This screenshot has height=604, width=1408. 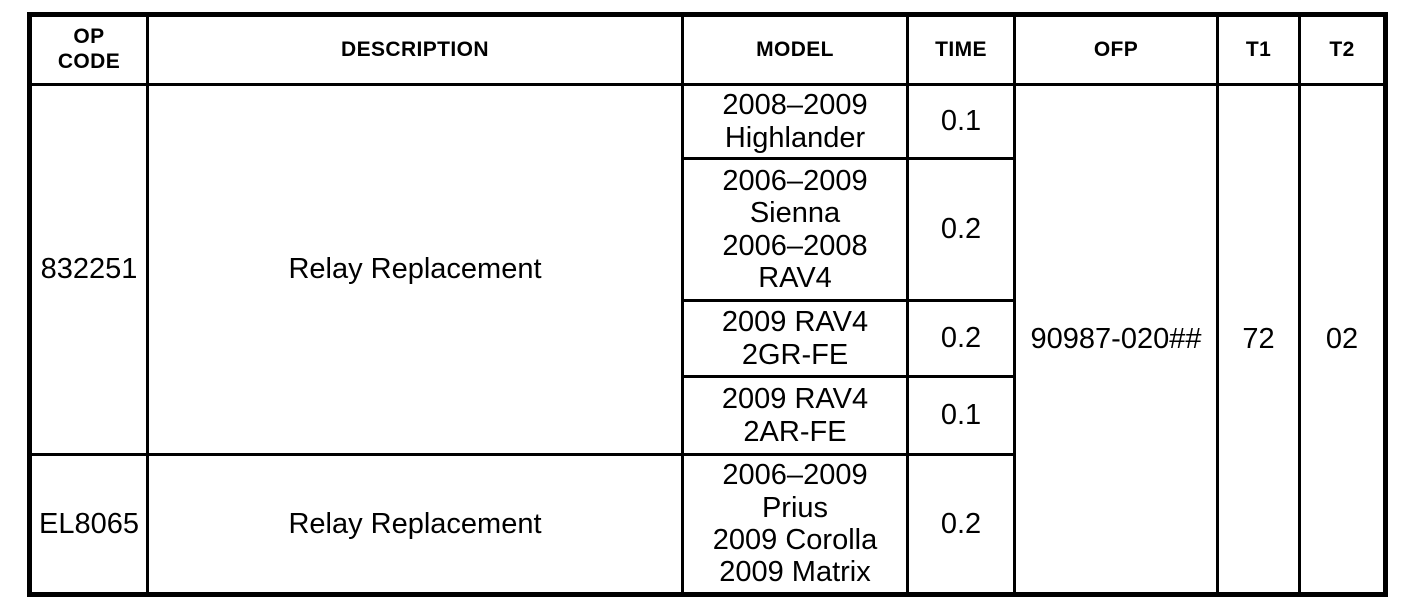 I want to click on model-cell: 2009 RAV4 2GR-FE, so click(x=795, y=338).